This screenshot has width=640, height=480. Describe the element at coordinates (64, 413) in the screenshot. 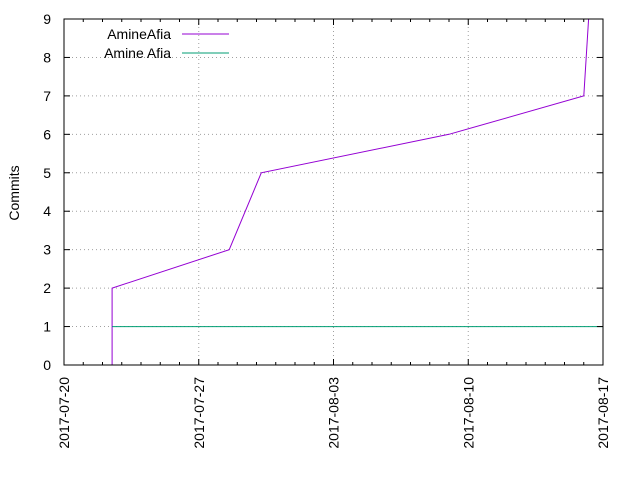

I see `x-tick-label: 2017-07-20` at that location.